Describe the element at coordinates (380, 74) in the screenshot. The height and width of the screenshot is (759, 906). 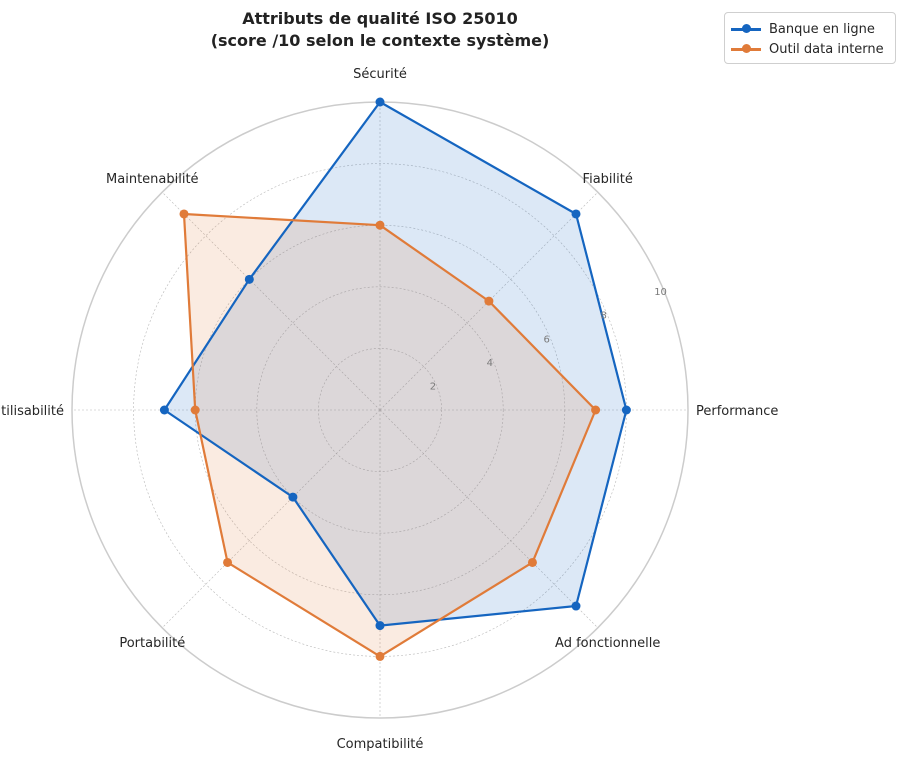
I see `axis-label-2: Sécurité` at that location.